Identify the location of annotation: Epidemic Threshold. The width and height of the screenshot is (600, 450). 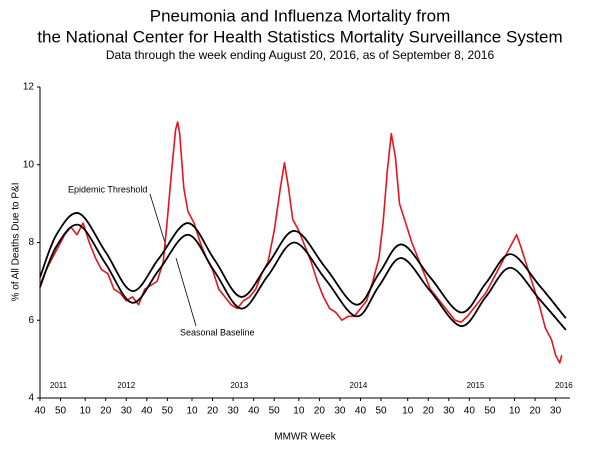
(107, 189).